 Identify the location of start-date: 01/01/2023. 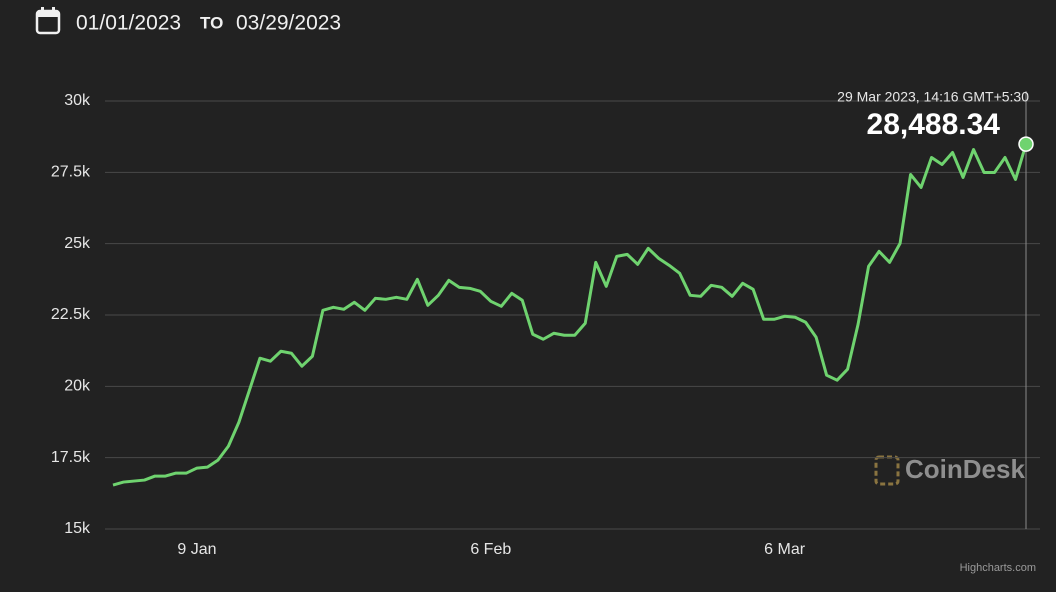
(128, 23).